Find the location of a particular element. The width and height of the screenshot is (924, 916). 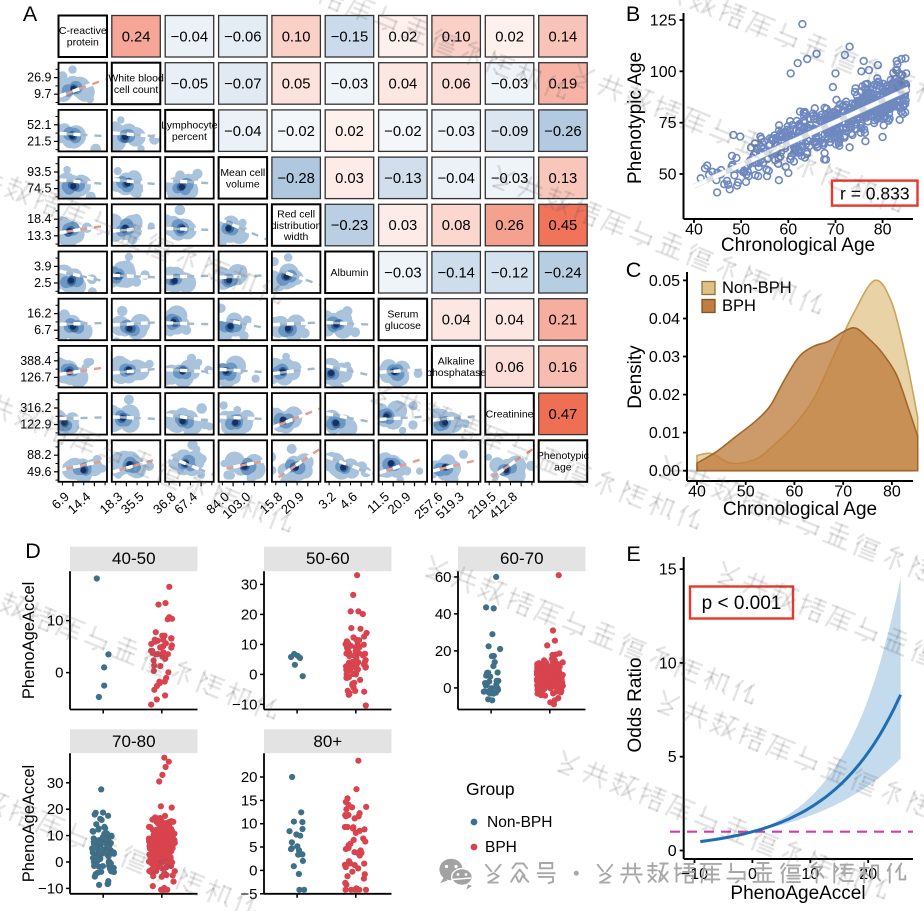

svg-text: 0.47 is located at coordinates (562, 415).